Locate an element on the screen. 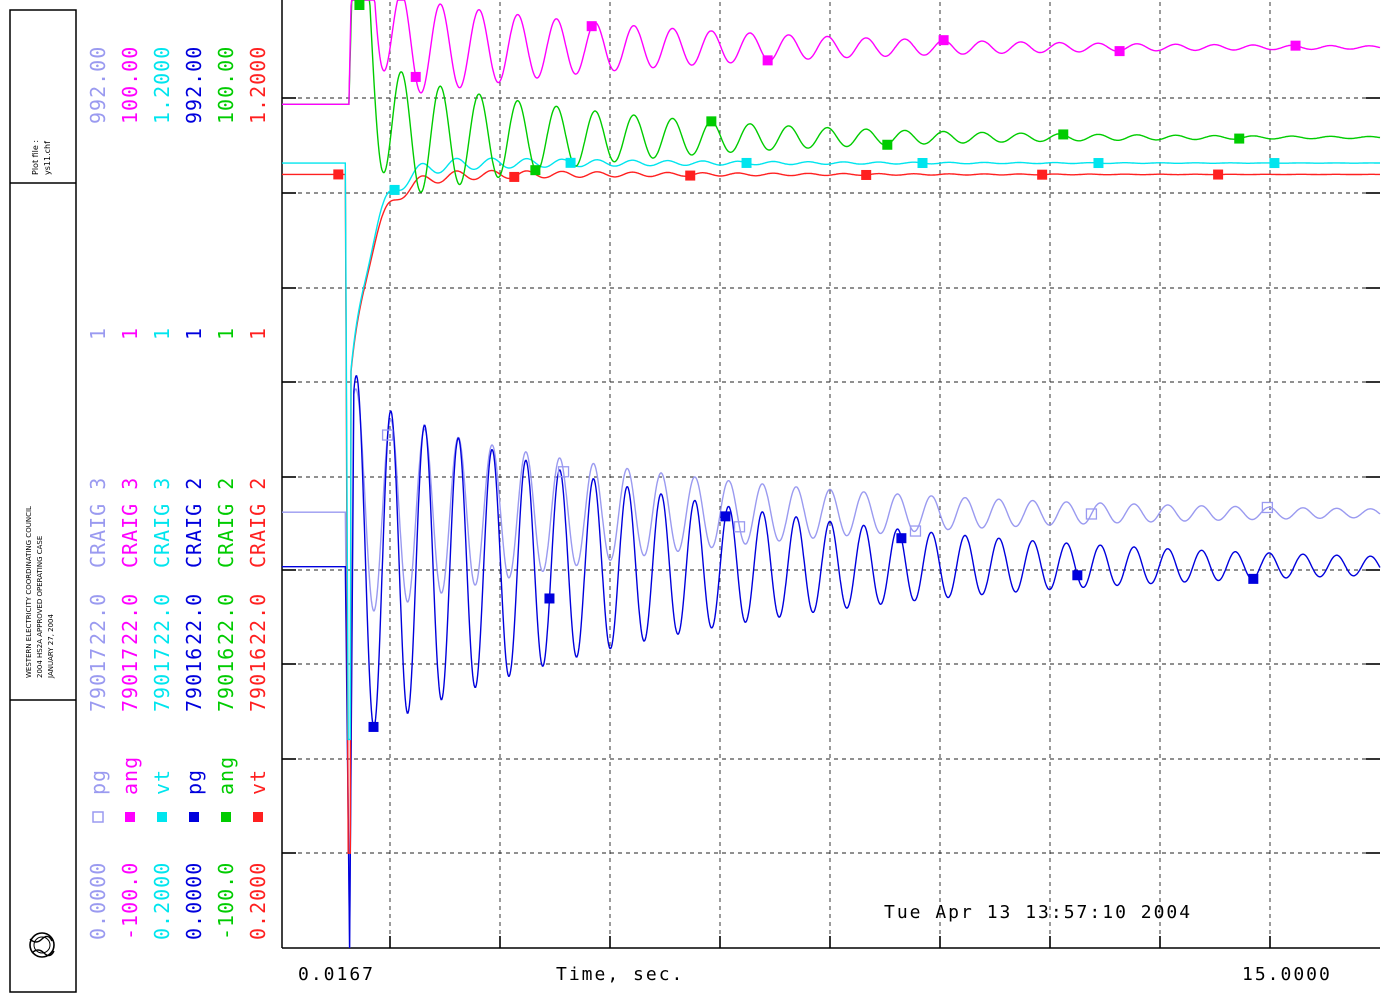 Image resolution: width=1390 pixels, height=994 pixels. legend-min-1: -100.0 is located at coordinates (130, 901).